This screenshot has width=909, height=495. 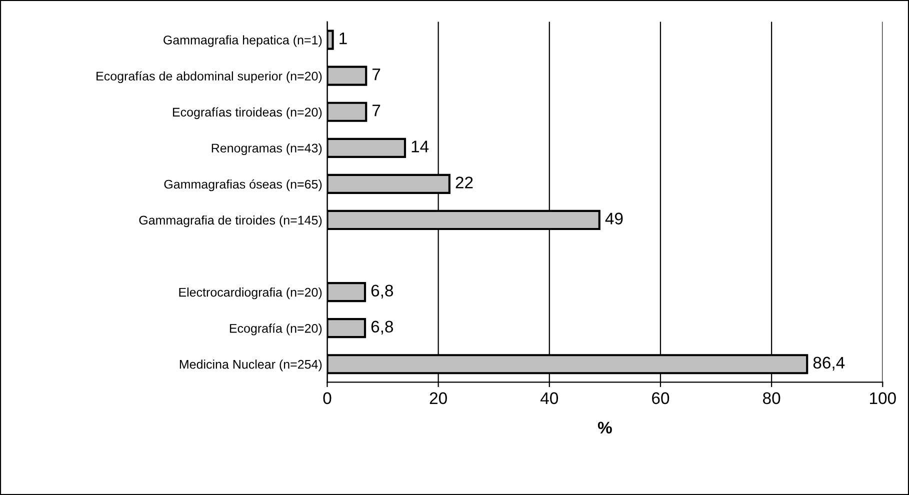 What do you see at coordinates (464, 182) in the screenshot?
I see `data-label: 22` at bounding box center [464, 182].